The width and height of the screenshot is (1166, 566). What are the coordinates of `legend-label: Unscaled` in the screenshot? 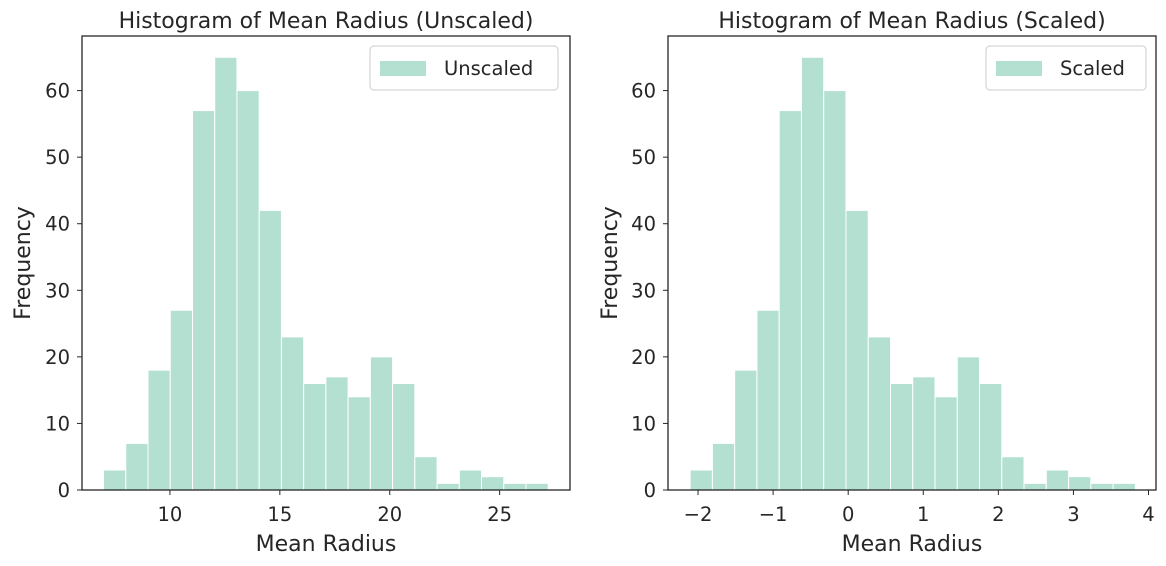 It's located at (488, 68).